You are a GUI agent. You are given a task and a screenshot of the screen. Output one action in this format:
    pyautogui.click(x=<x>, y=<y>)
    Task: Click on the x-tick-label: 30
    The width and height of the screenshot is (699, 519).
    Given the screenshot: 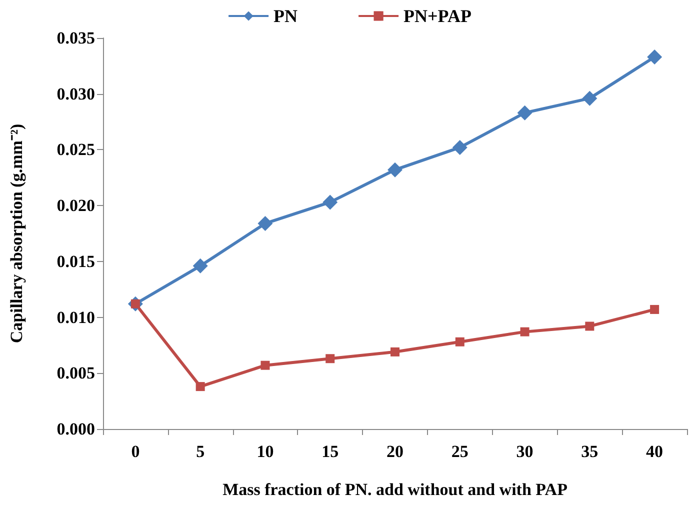 What is the action you would take?
    pyautogui.click(x=525, y=451)
    